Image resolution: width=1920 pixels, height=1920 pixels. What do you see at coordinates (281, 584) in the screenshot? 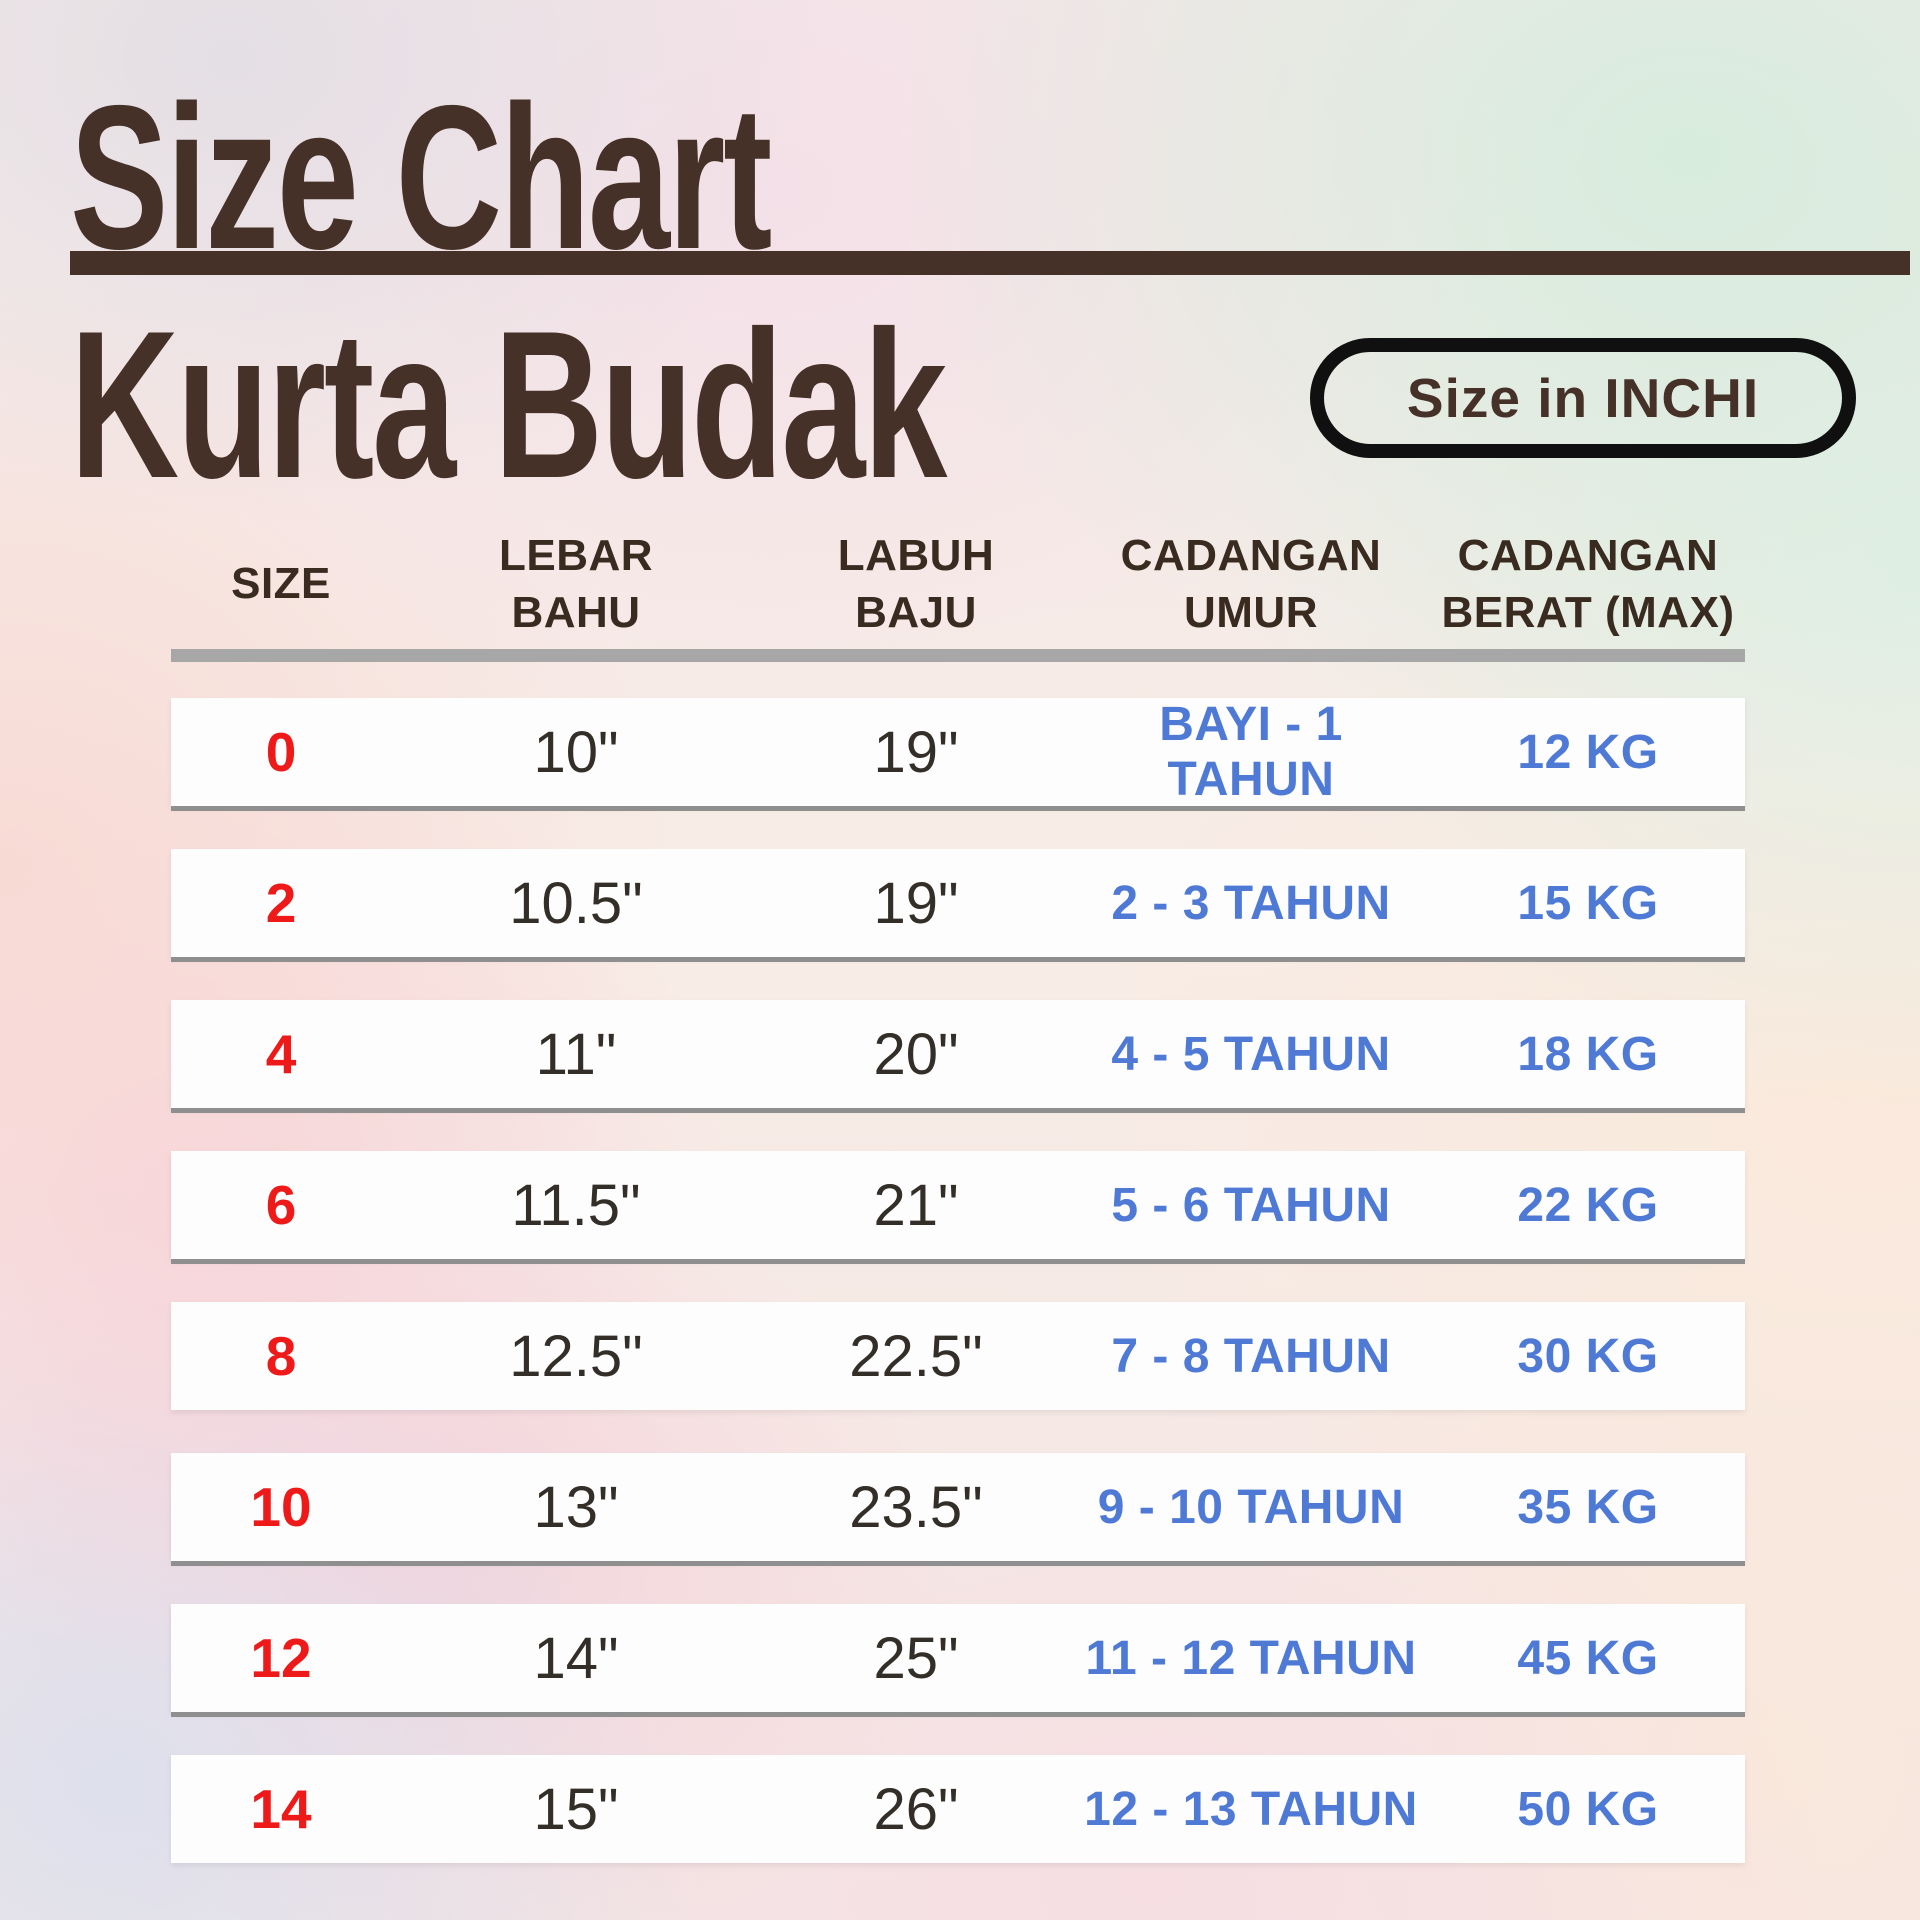
I see `column-header-size: SIZE` at bounding box center [281, 584].